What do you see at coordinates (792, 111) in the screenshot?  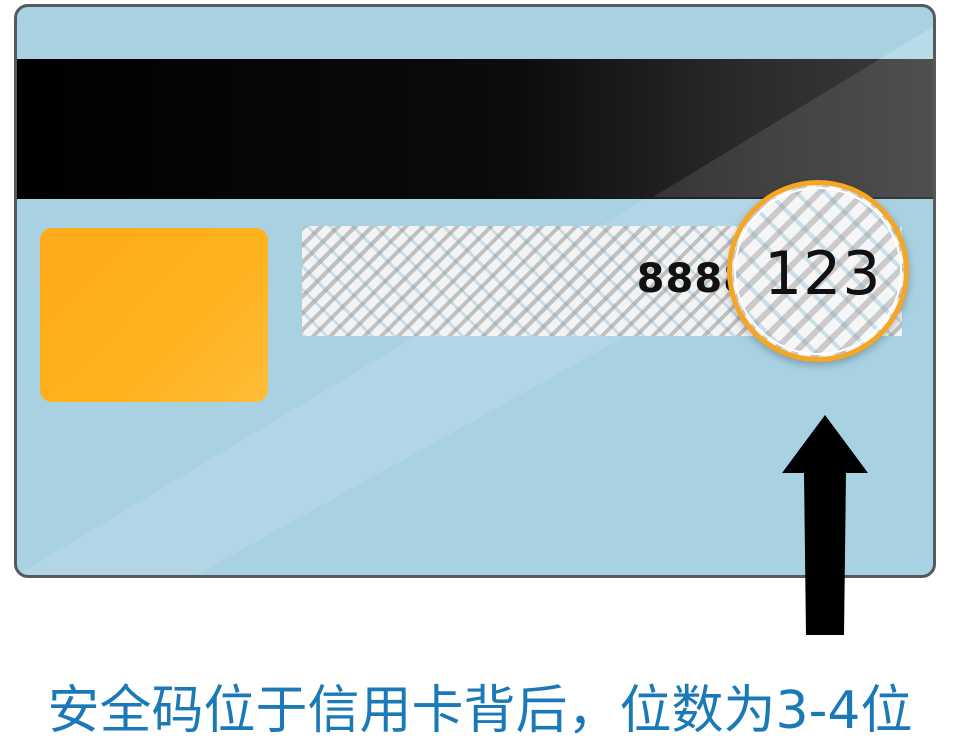 I see `card-gloss-stripe-overlay` at bounding box center [792, 111].